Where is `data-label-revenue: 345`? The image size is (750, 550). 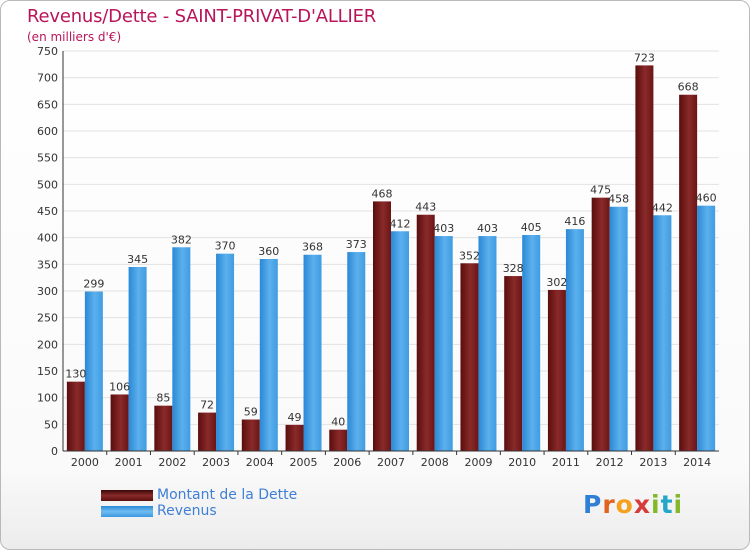 data-label-revenue: 345 is located at coordinates (137, 259).